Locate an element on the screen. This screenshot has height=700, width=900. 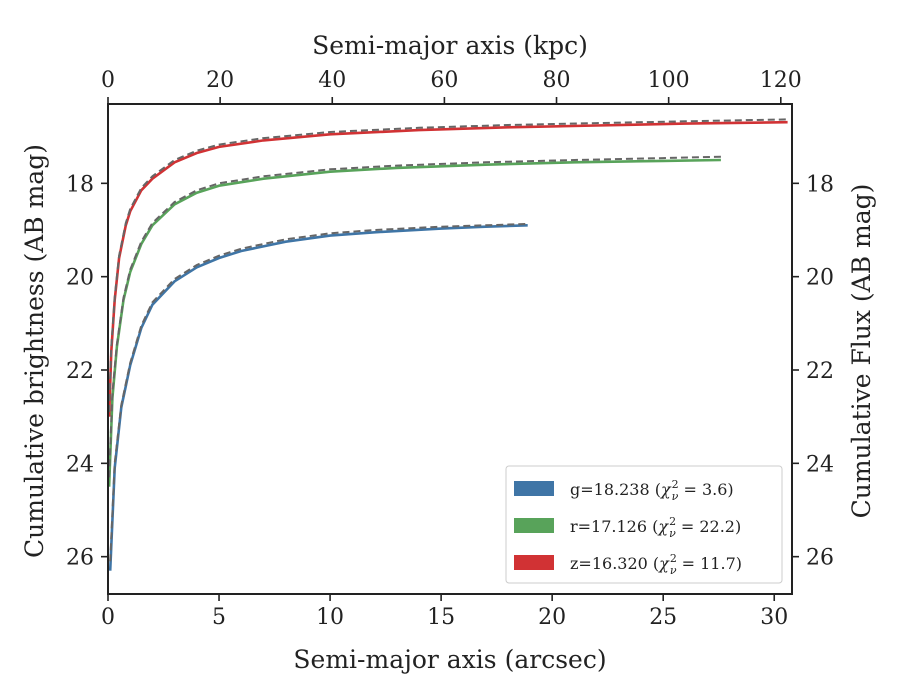
y-right-tick-label: 24 is located at coordinates (820, 464).